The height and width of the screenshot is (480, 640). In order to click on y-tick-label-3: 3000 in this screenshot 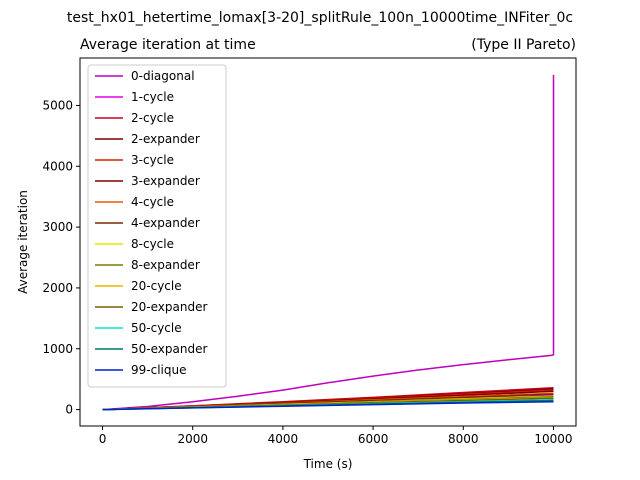, I will do `click(57, 227)`.